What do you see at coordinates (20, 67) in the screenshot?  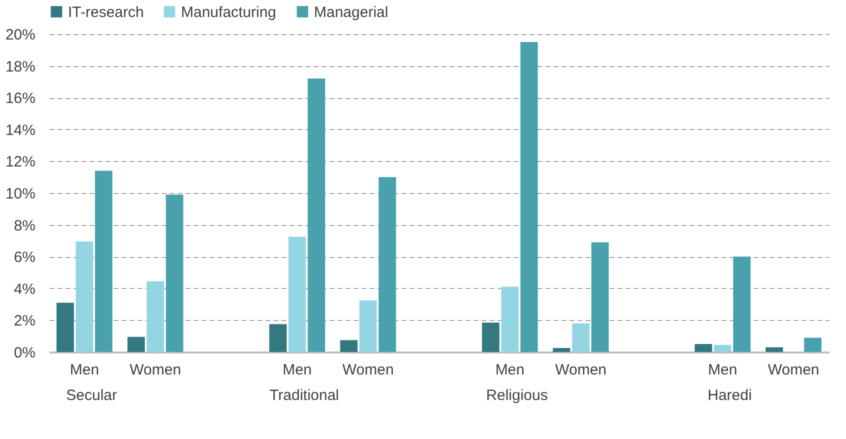 I see `y-tick-label: 18%` at bounding box center [20, 67].